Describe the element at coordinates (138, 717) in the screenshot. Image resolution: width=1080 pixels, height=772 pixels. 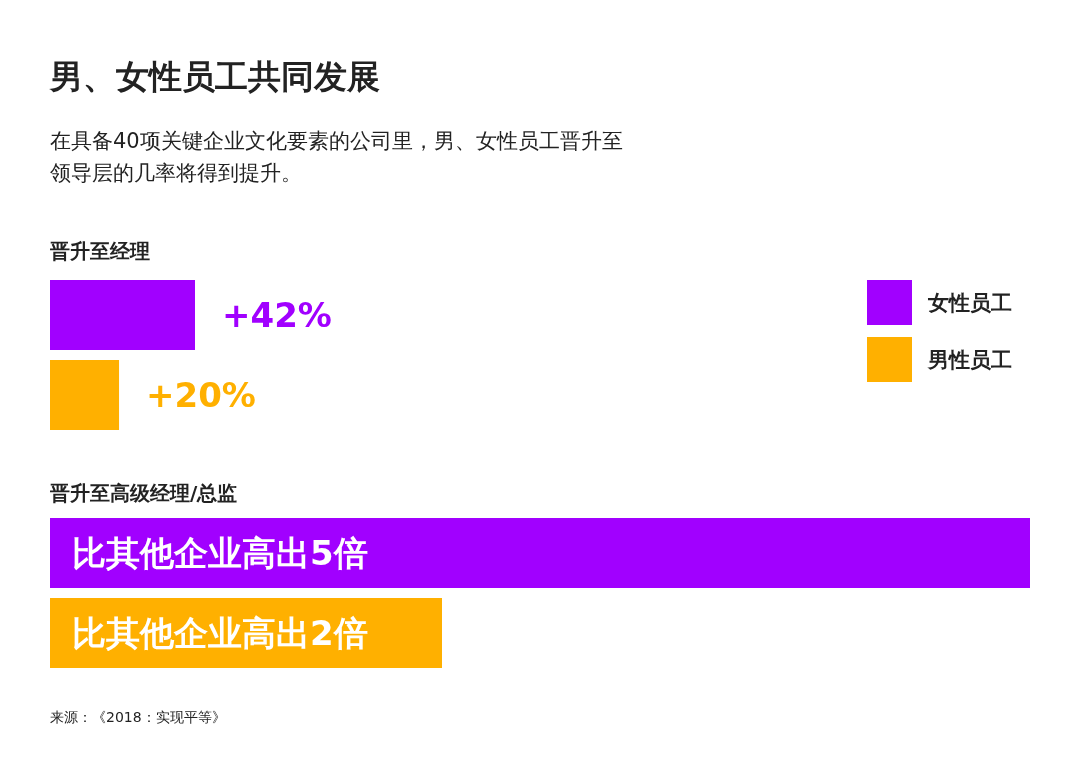
I see `source-note: 来源：《2018：实现平等》` at that location.